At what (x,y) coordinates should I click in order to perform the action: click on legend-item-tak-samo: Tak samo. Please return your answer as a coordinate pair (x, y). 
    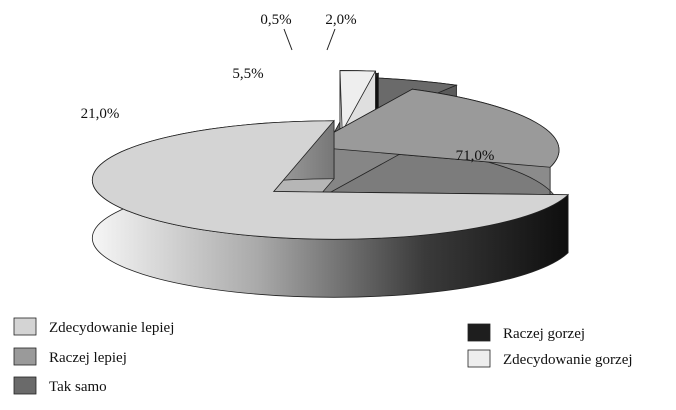
    Looking at the image, I should click on (60, 385).